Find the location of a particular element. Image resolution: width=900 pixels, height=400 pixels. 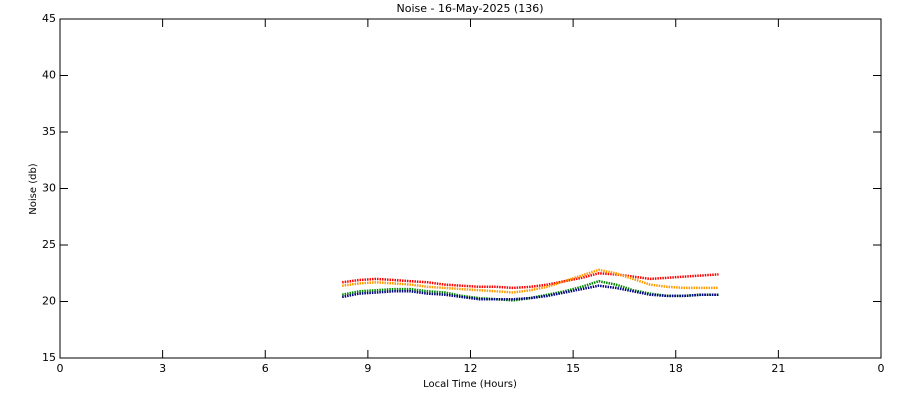

y-tick-label: 40 is located at coordinates (49, 75).